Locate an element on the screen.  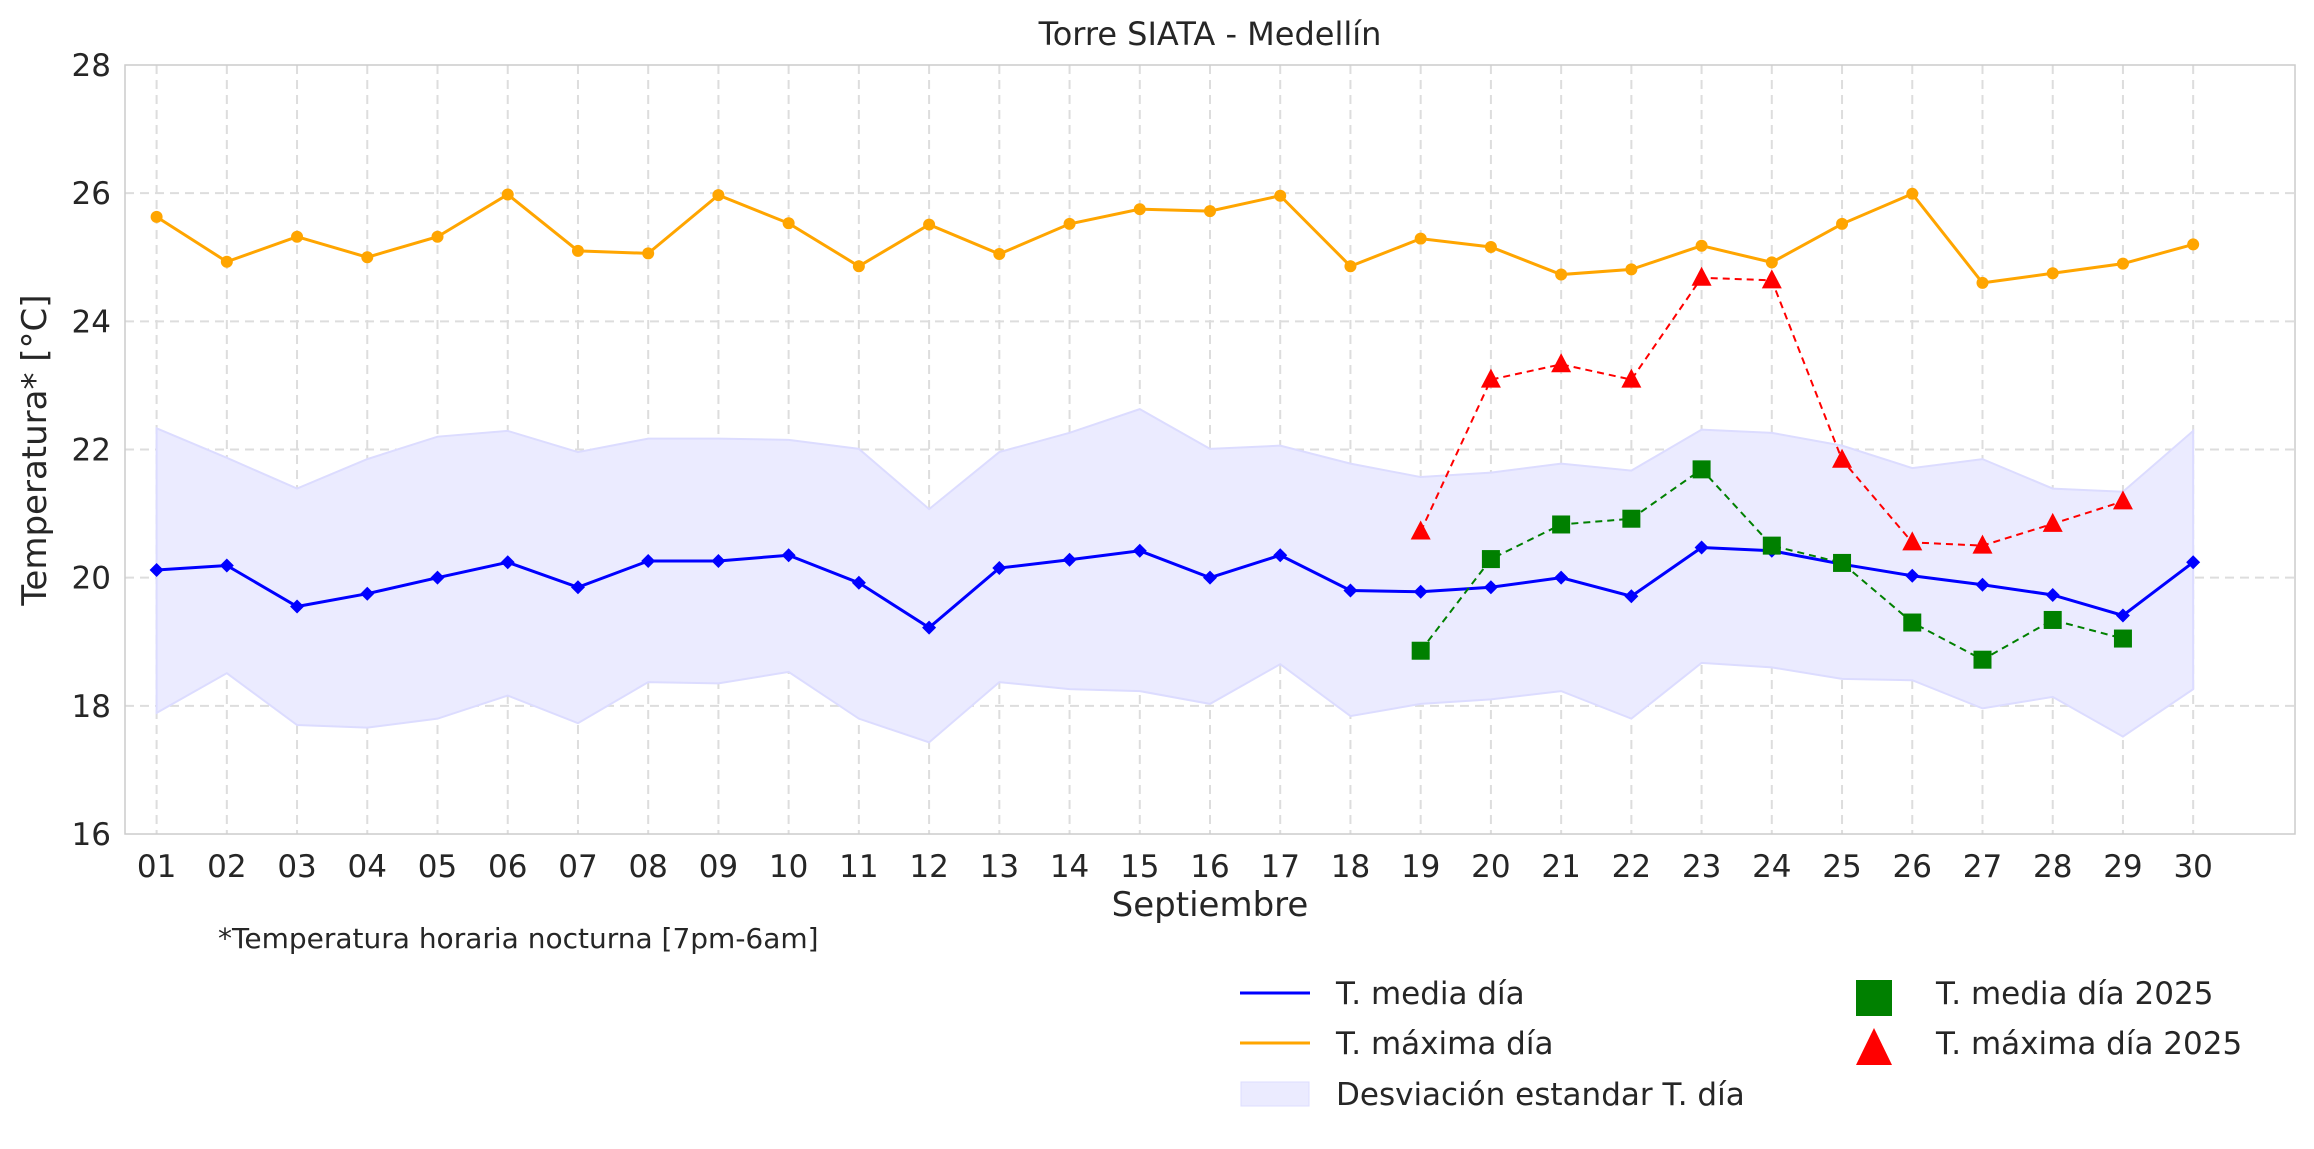
y-axis-label: Temperatura* [°C] is located at coordinates (35, 450).